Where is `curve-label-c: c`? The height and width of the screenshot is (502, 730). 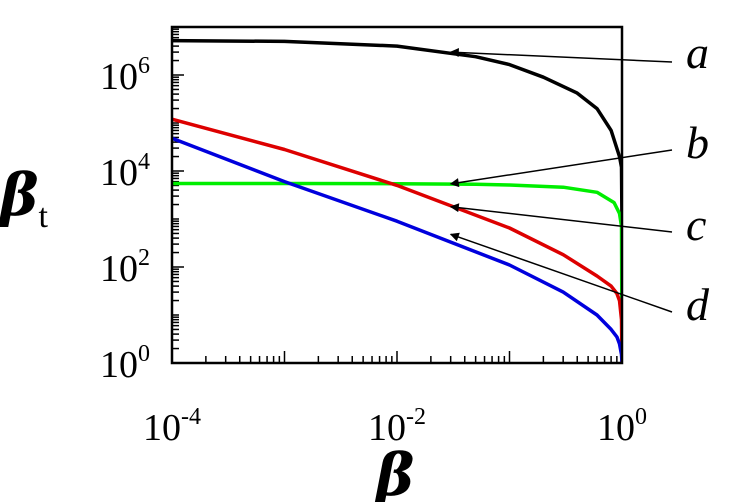 curve-label-c: c is located at coordinates (696, 224).